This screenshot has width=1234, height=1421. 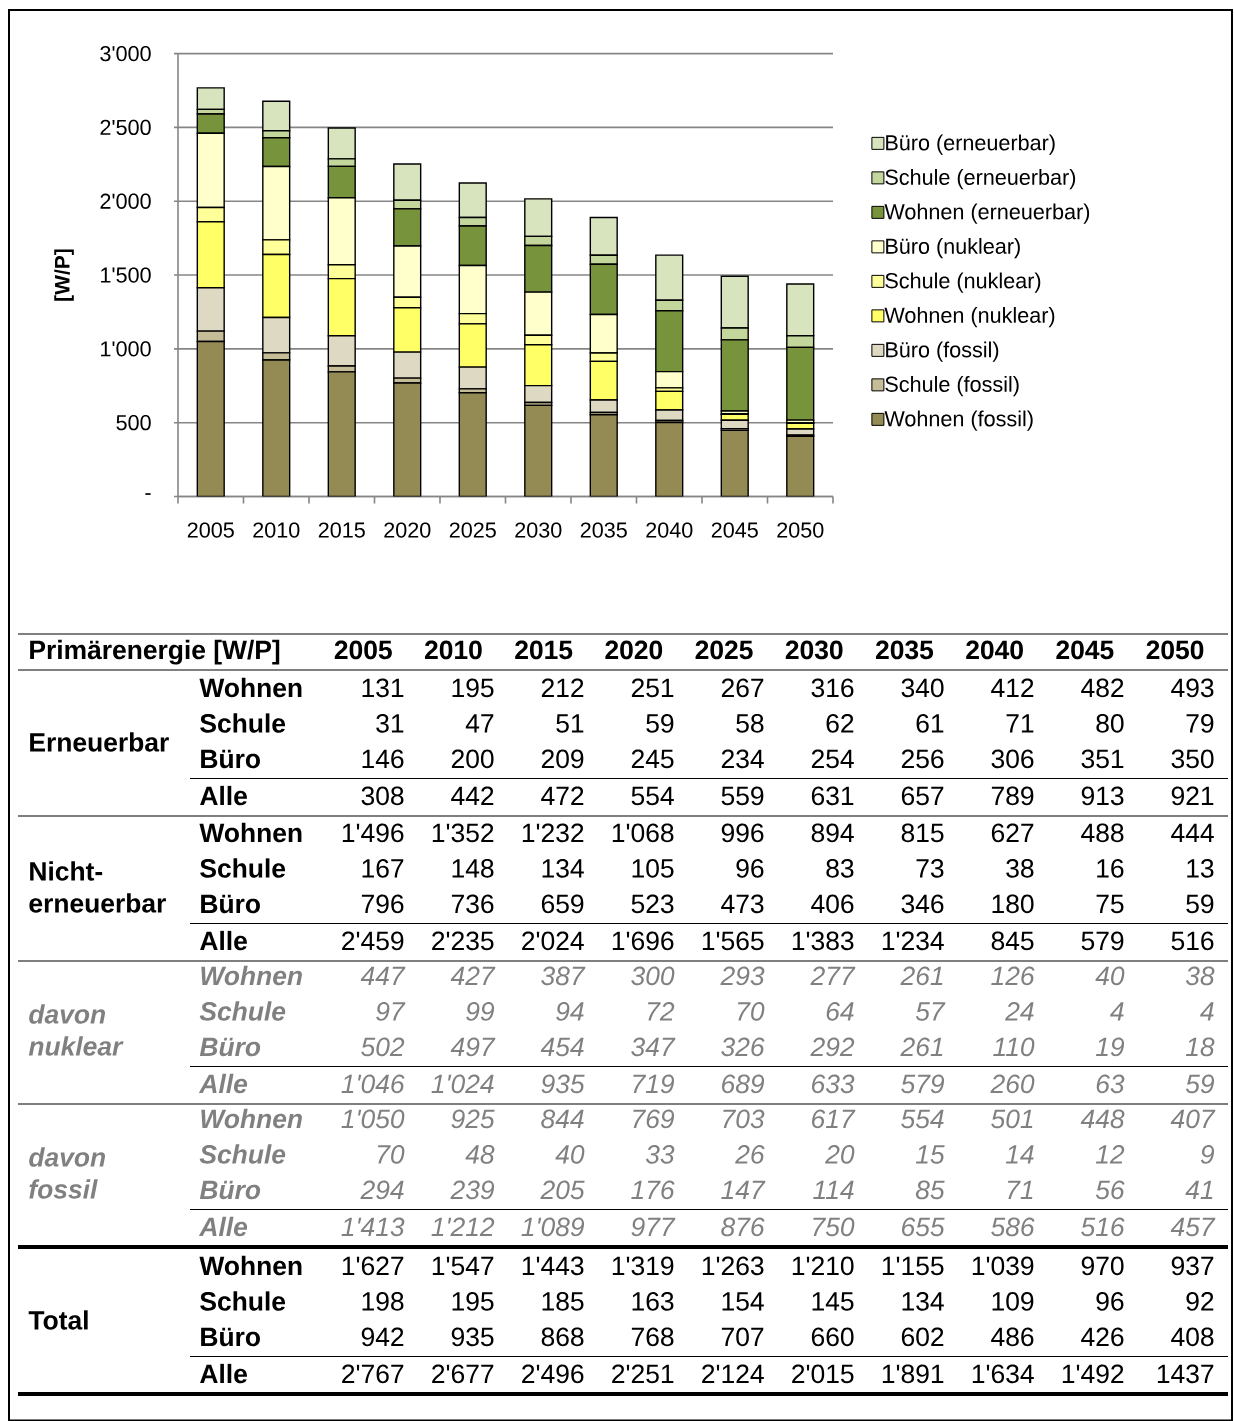 I want to click on text: 350, so click(x=1192, y=759).